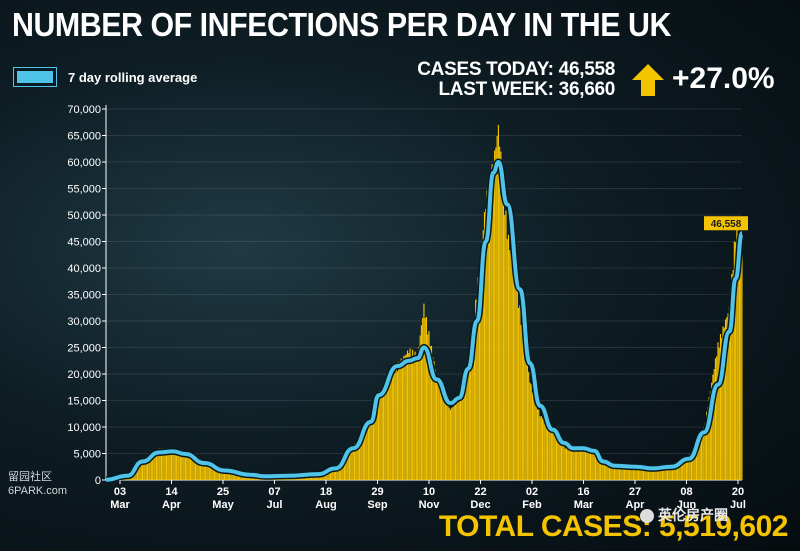 The width and height of the screenshot is (800, 551). I want to click on x-tick-label-day: 03, so click(120, 492).